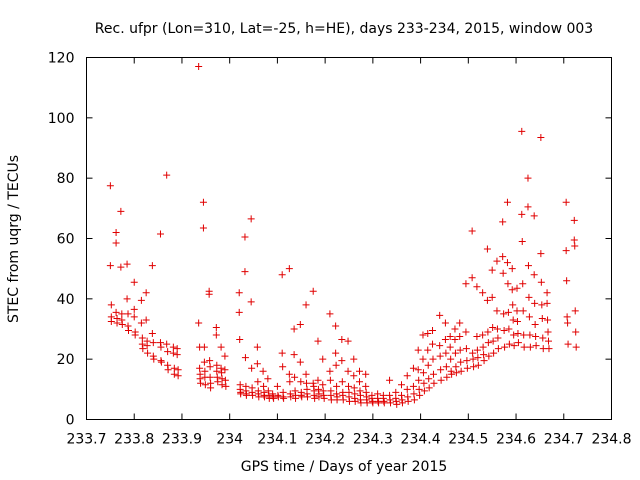  I want to click on x-tick-label: 234.5, so click(468, 440).